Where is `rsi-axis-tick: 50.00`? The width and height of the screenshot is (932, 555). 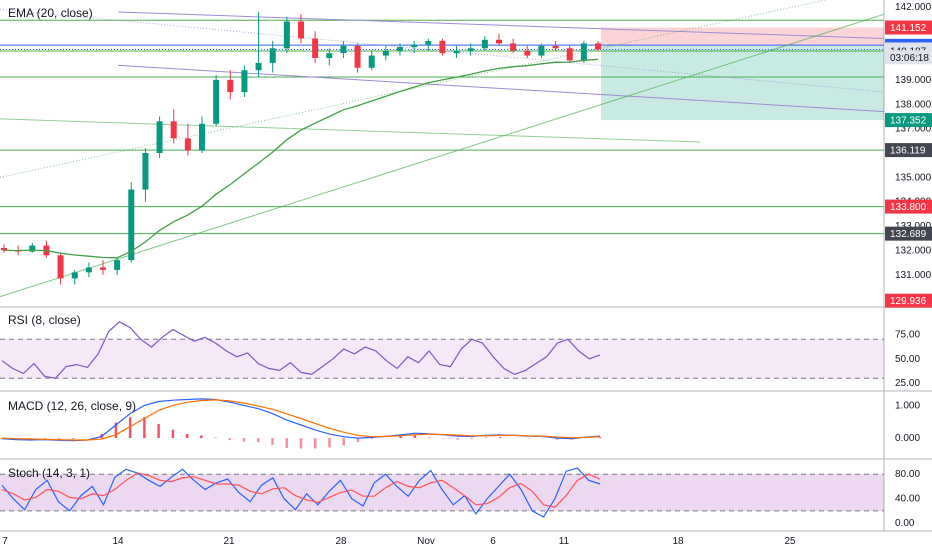 rsi-axis-tick: 50.00 is located at coordinates (907, 359).